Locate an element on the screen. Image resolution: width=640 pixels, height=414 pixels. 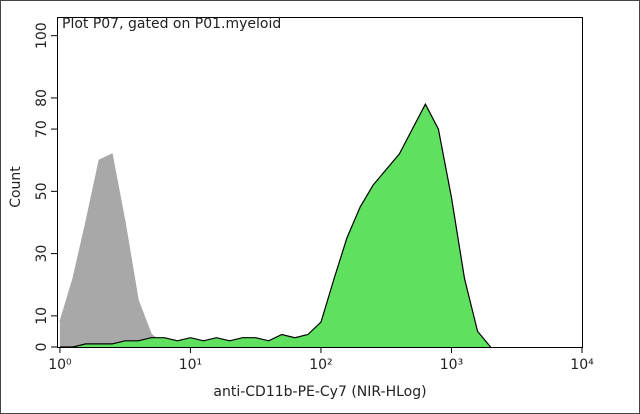
y-tick-label: 10 is located at coordinates (42, 316).